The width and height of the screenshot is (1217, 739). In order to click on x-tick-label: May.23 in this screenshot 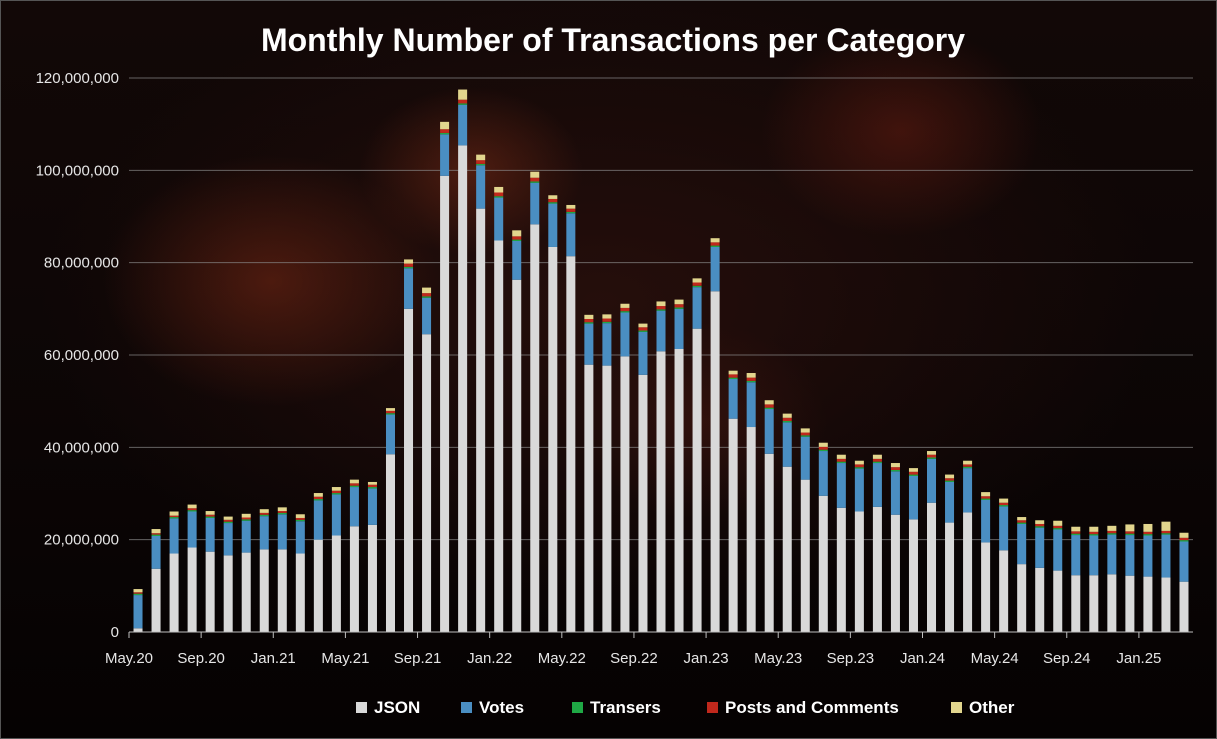, I will do `click(778, 658)`.